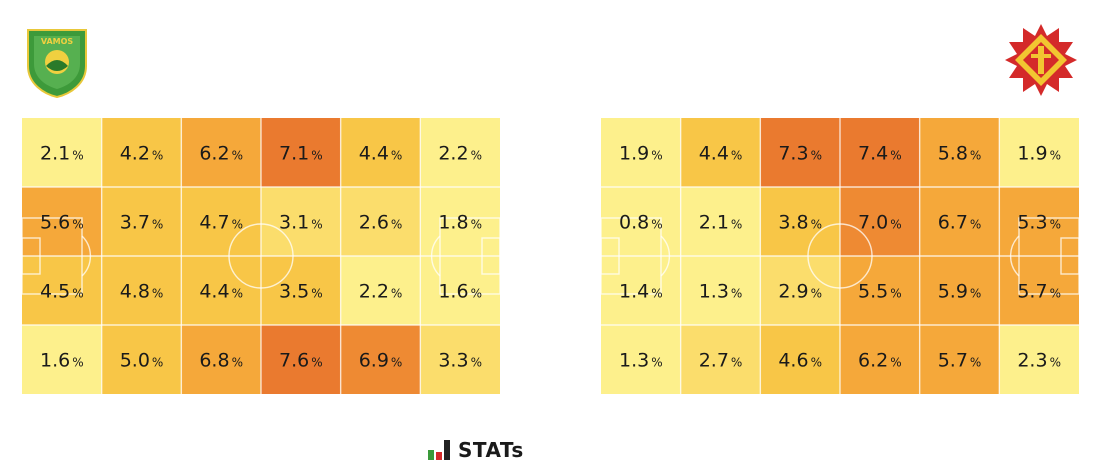  I want to click on heatmap-cell-r1-c3, so click(221, 152).